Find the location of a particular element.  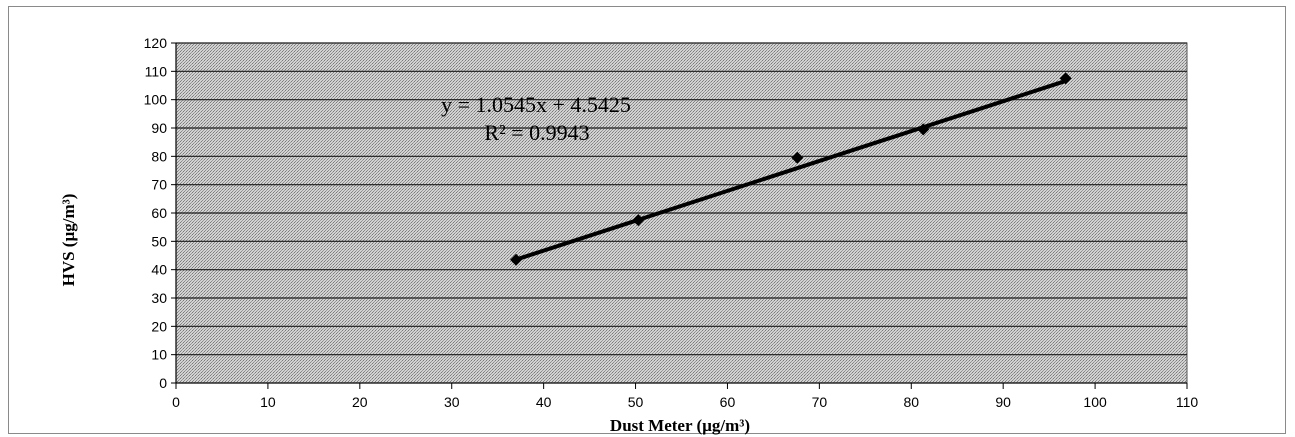

x-tick-label: 0 is located at coordinates (176, 402).